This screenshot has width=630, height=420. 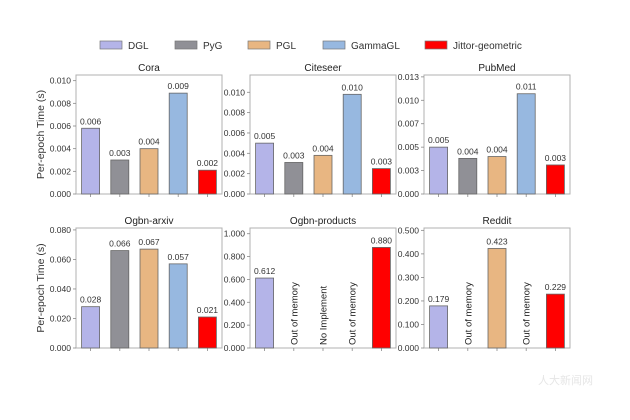 I want to click on legend-item-dgl: DGL, so click(x=124, y=46).